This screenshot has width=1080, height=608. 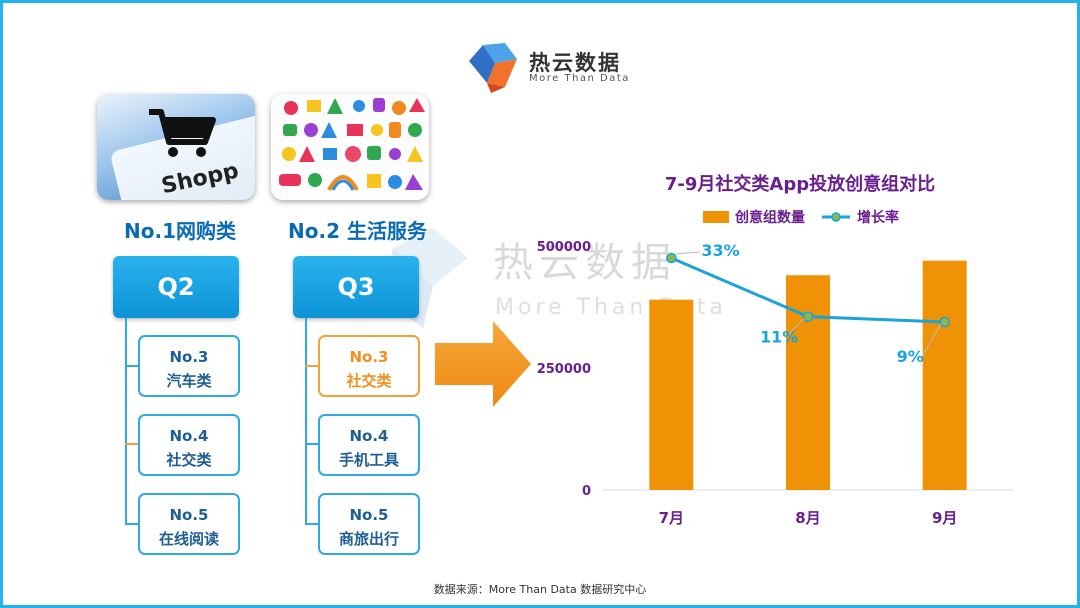 What do you see at coordinates (779, 337) in the screenshot?
I see `data-label: 11%` at bounding box center [779, 337].